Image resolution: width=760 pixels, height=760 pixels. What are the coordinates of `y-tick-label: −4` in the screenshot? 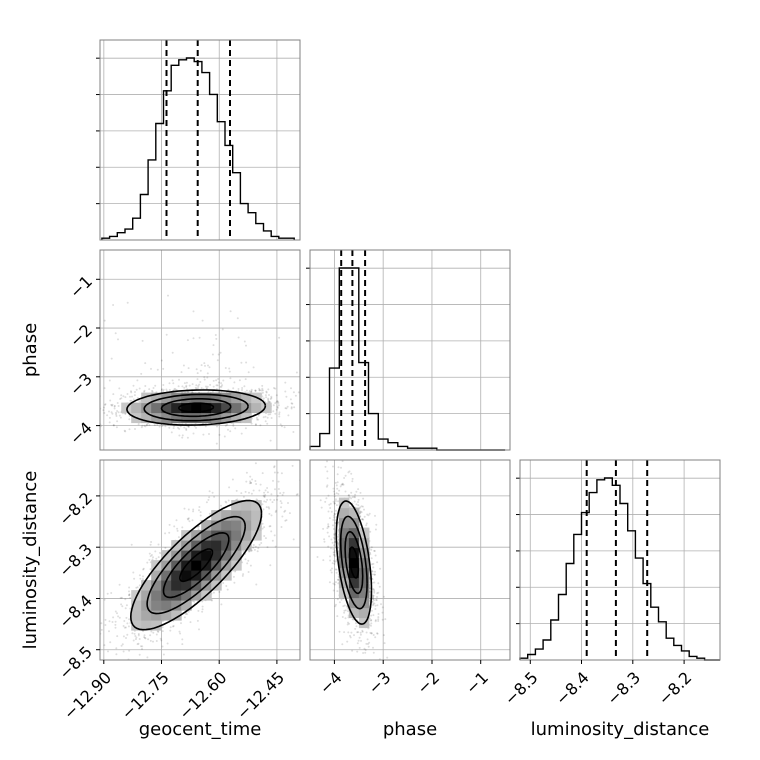 It's located at (81, 433).